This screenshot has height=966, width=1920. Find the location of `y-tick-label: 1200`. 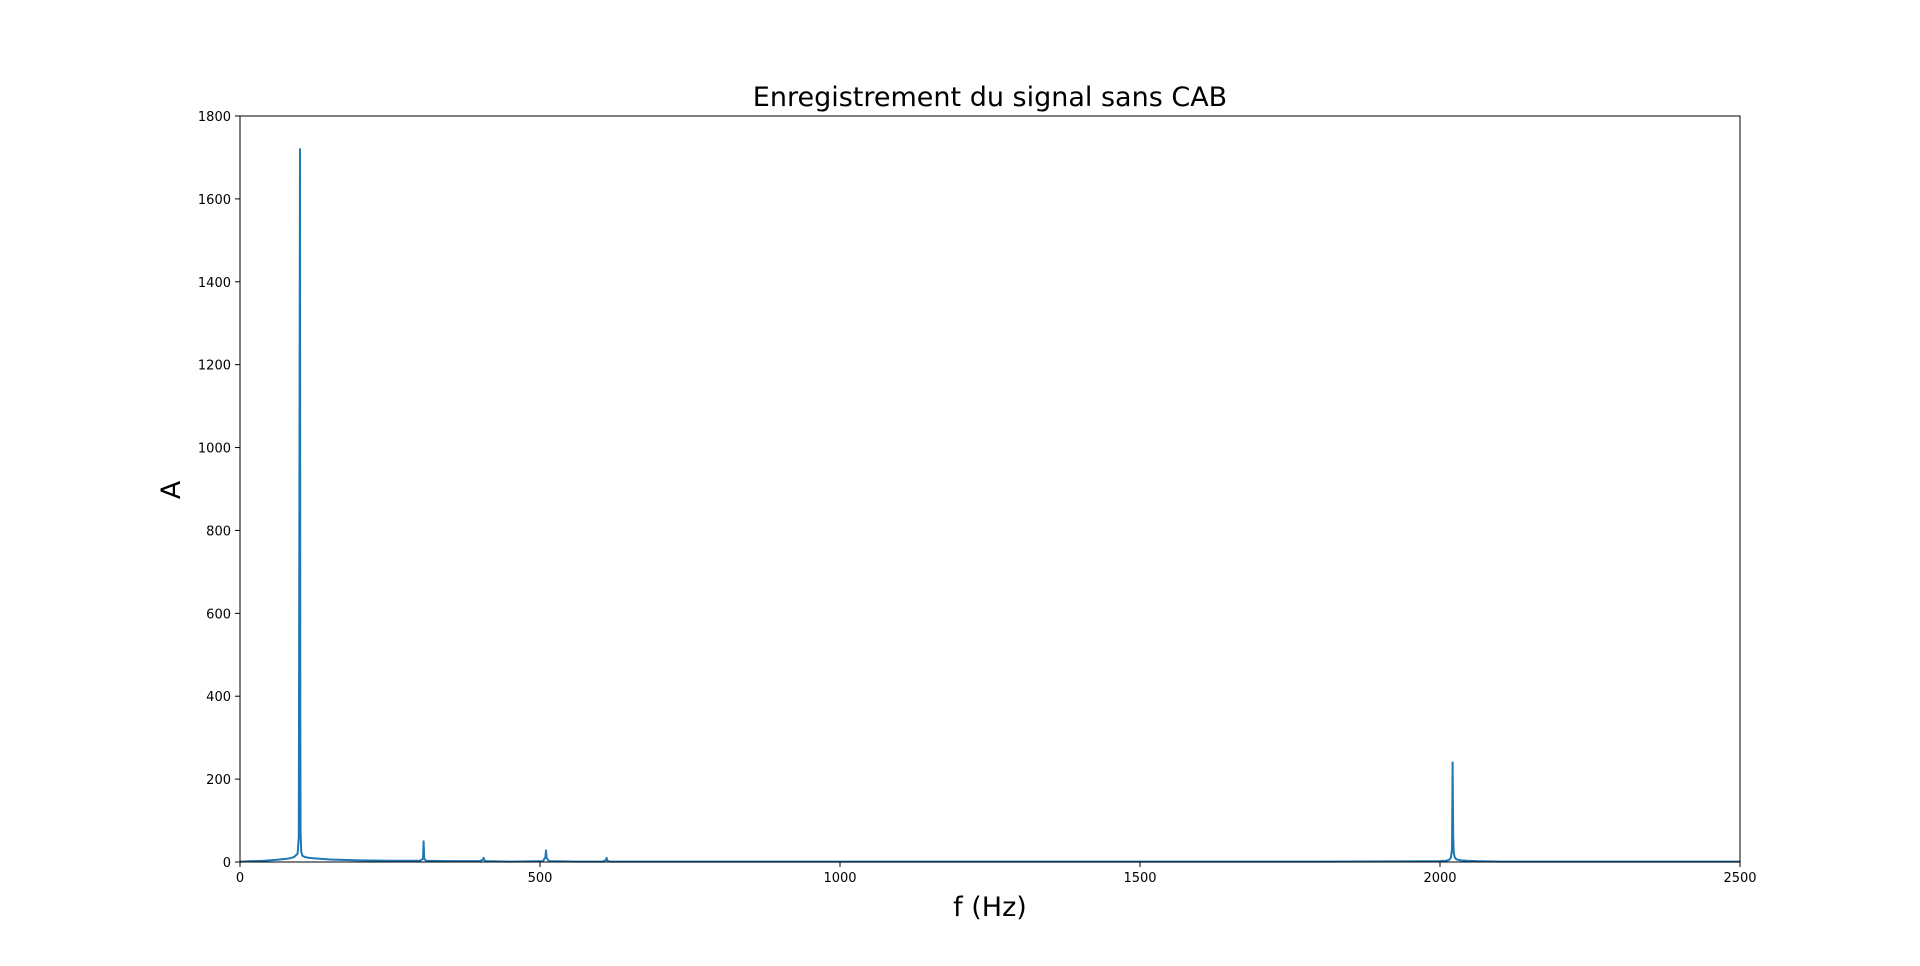

y-tick-label: 1200 is located at coordinates (214, 366).